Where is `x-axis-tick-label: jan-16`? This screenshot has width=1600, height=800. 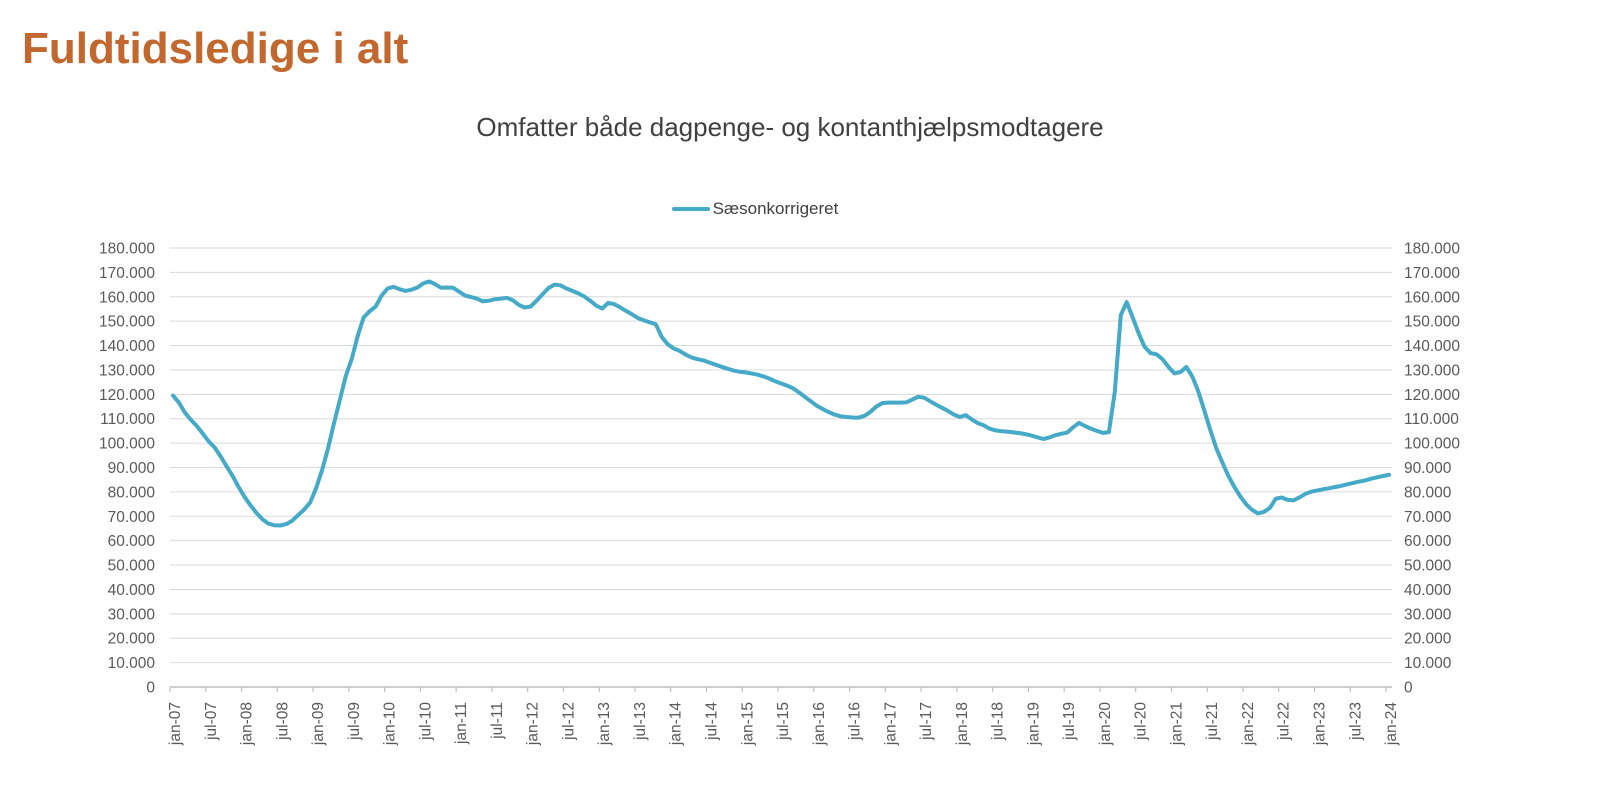
x-axis-tick-label: jan-16 is located at coordinates (819, 724).